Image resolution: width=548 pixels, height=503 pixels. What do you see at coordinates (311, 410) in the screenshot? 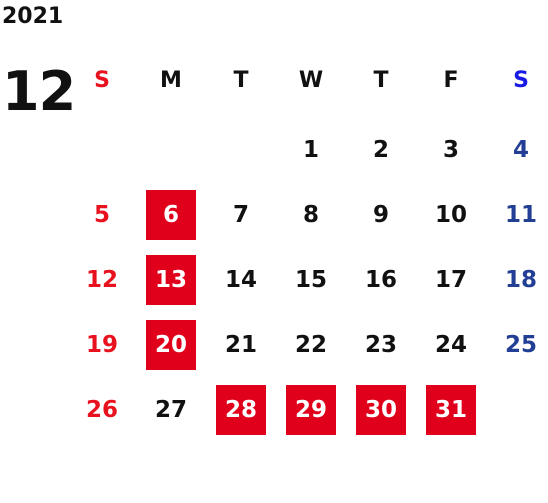
I see `highlighted-day-cell: 29` at bounding box center [311, 410].